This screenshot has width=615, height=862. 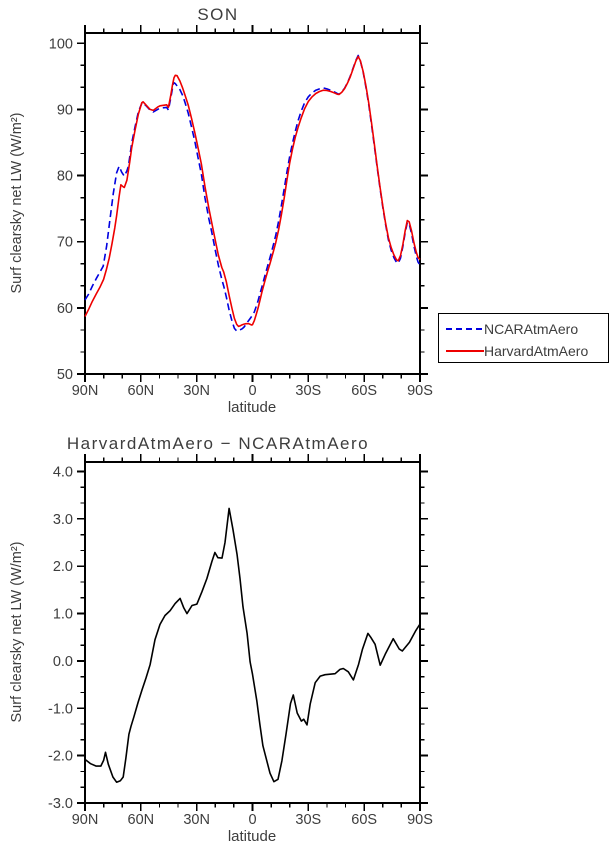 What do you see at coordinates (252, 836) in the screenshot?
I see `diff-xaxis-label: latitude` at bounding box center [252, 836].